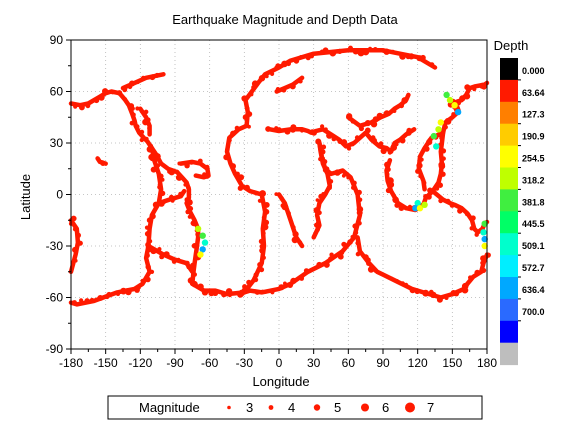  Describe the element at coordinates (533, 224) in the screenshot. I see `colorbar-label: 445.5` at that location.